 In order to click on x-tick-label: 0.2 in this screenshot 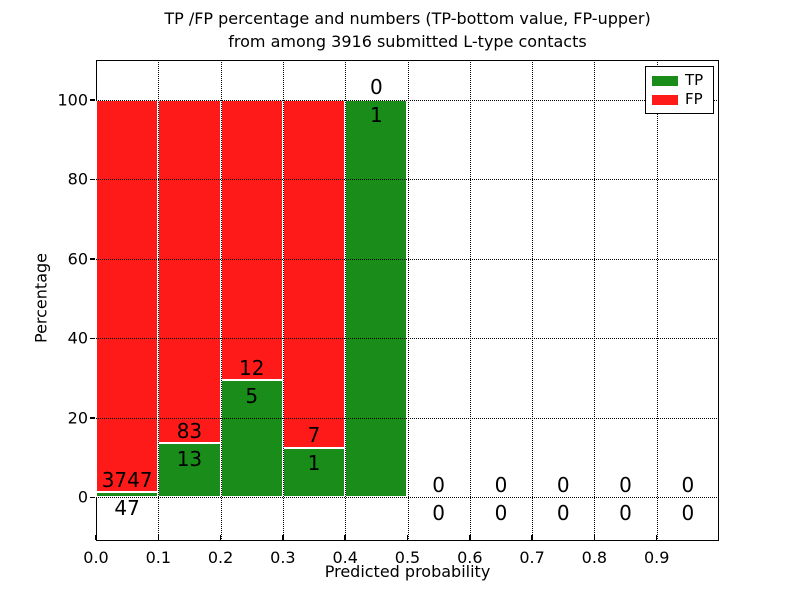, I will do `click(220, 557)`.